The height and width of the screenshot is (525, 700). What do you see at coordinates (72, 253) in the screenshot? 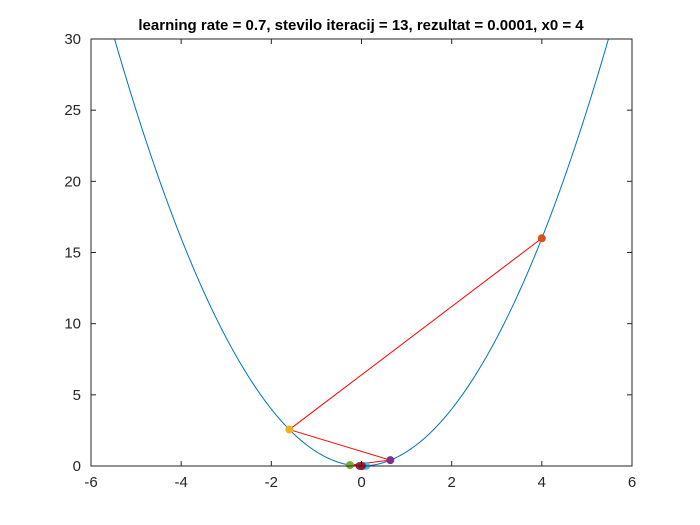
I see `y-tick-label: 15` at bounding box center [72, 253].